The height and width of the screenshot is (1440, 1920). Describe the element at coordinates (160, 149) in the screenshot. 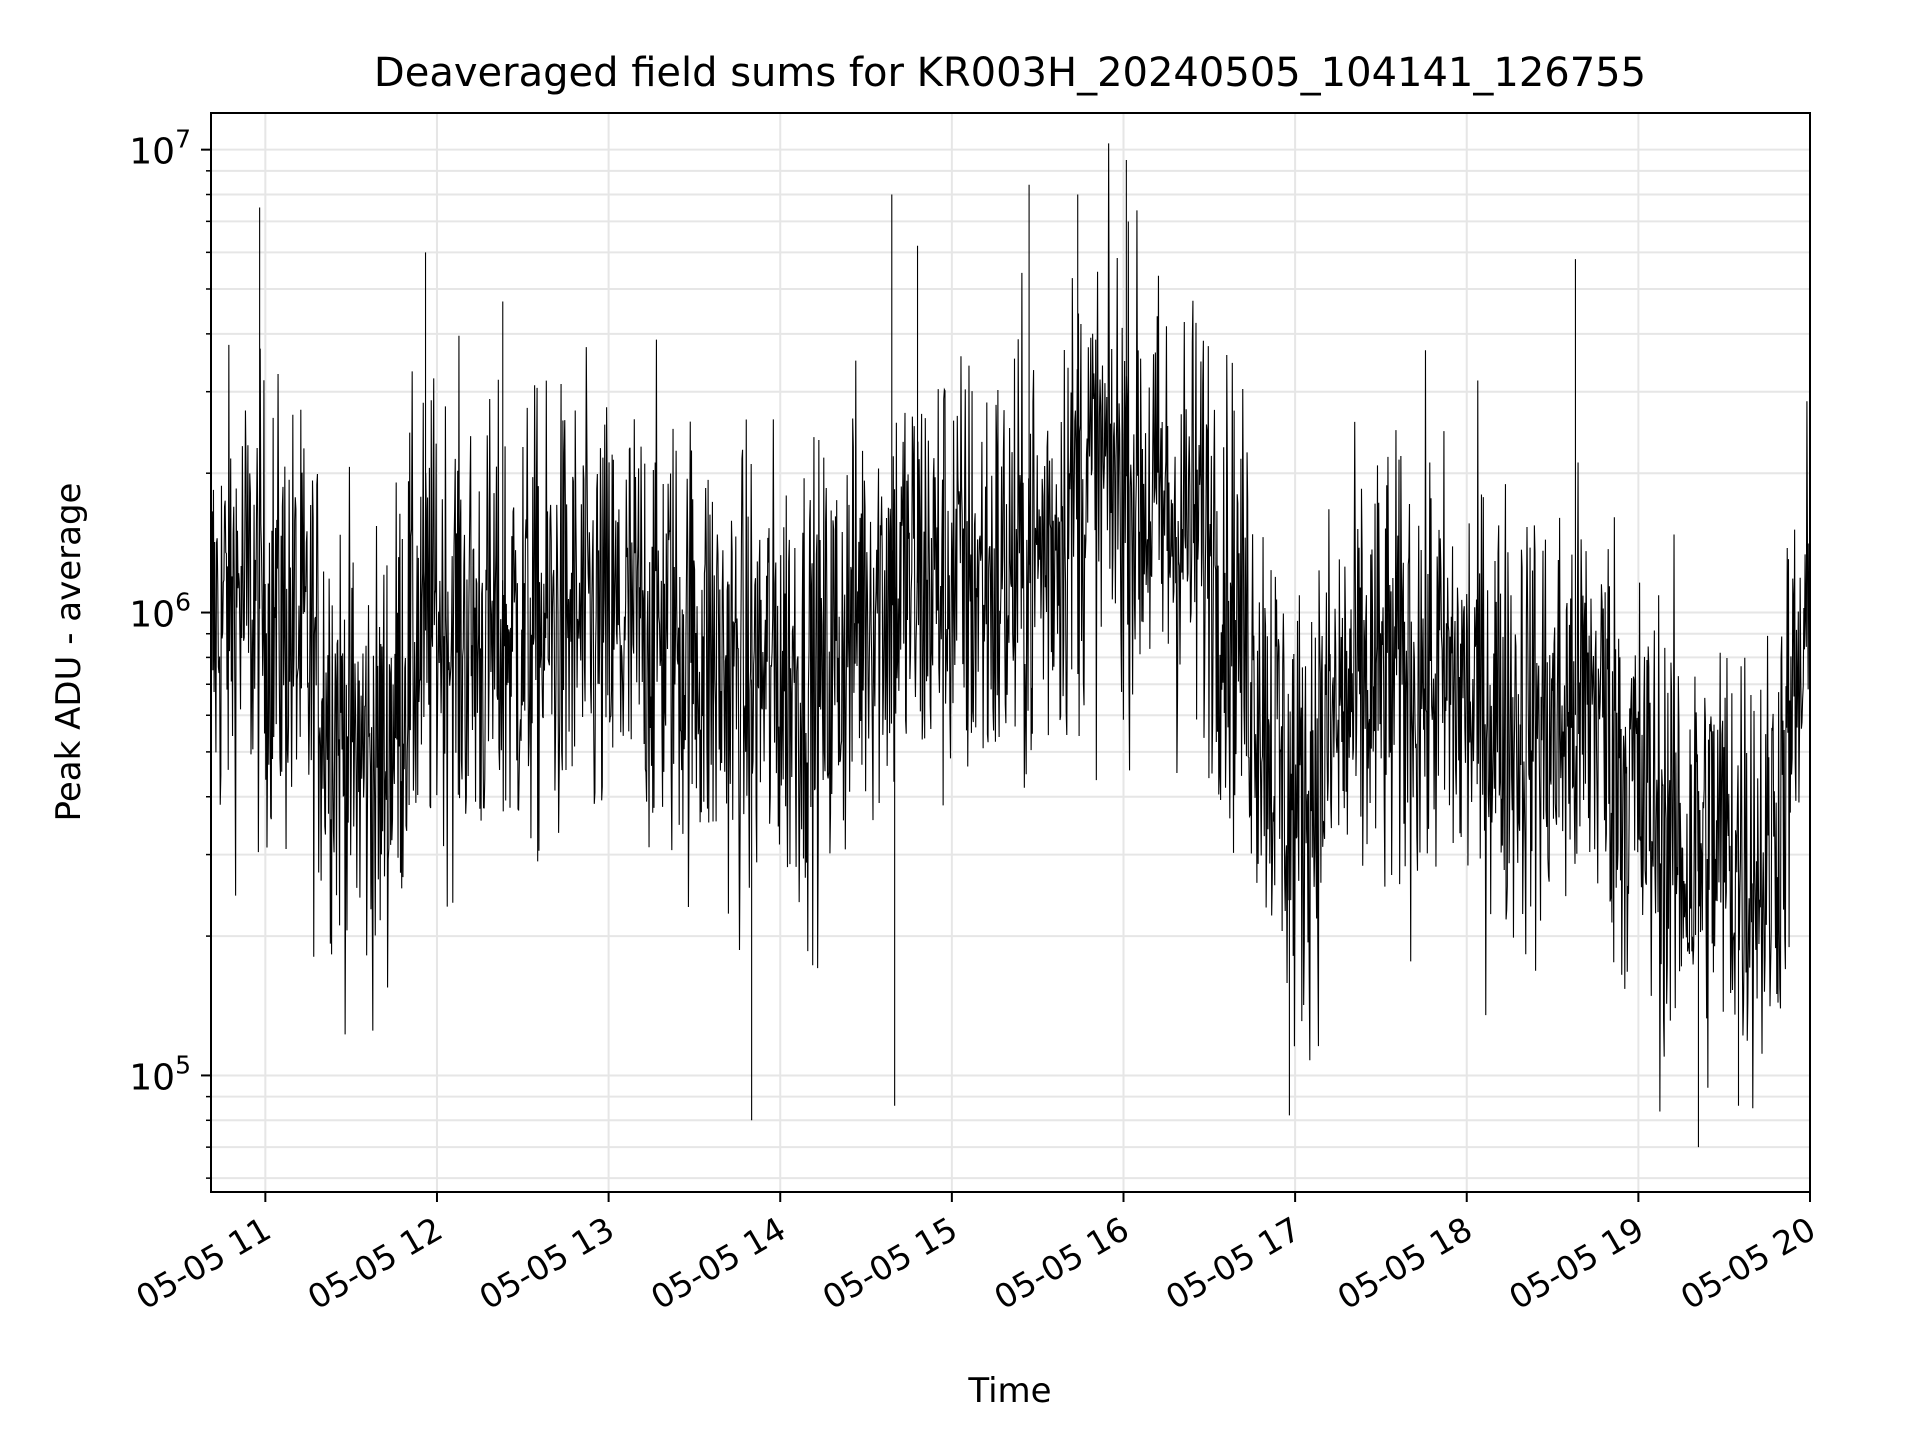

I see `y-tick-label: 10⁷` at that location.